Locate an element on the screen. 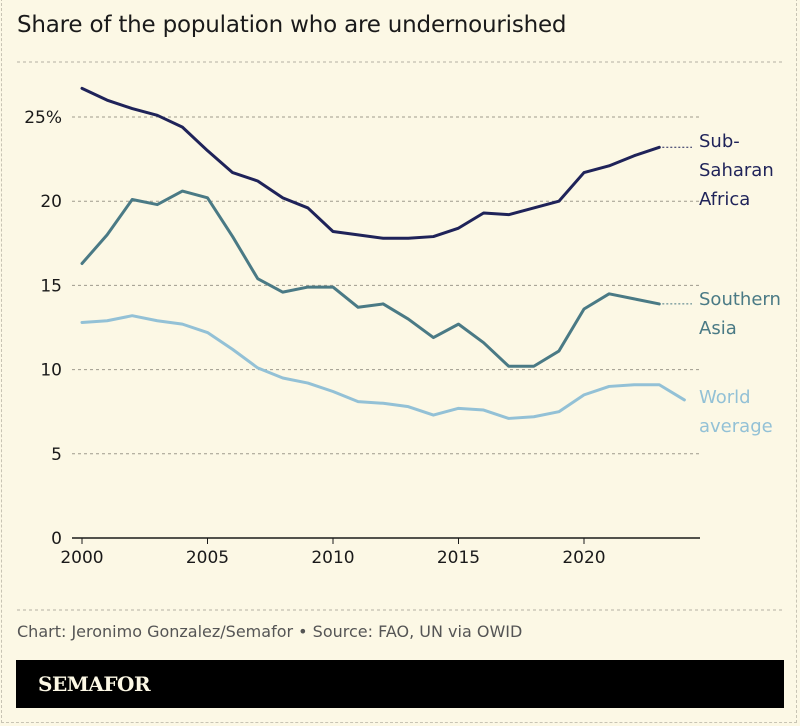 This screenshot has width=800, height=726. y-tick-label: 0 is located at coordinates (56, 539).